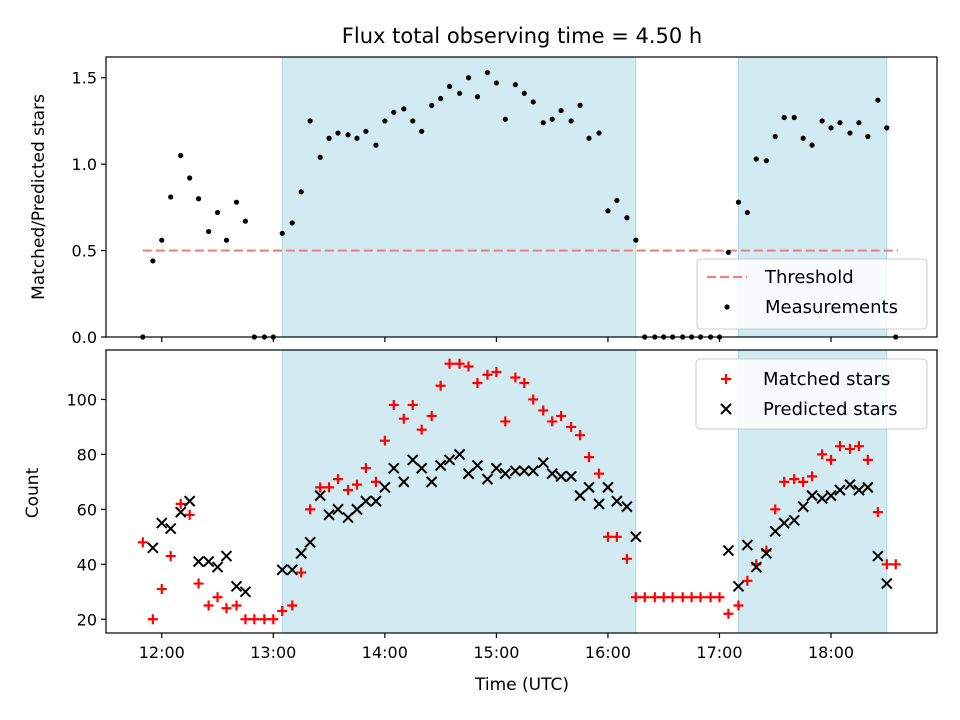 This screenshot has height=720, width=960. What do you see at coordinates (719, 652) in the screenshot?
I see `xtick-label: 17:00` at bounding box center [719, 652].